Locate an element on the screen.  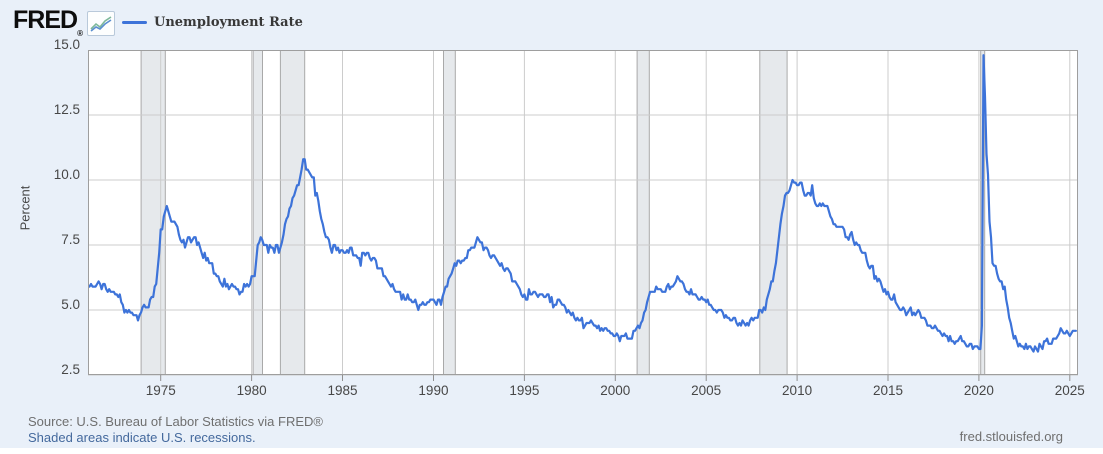
fred-logo: FRED® is located at coordinates (48, 22).